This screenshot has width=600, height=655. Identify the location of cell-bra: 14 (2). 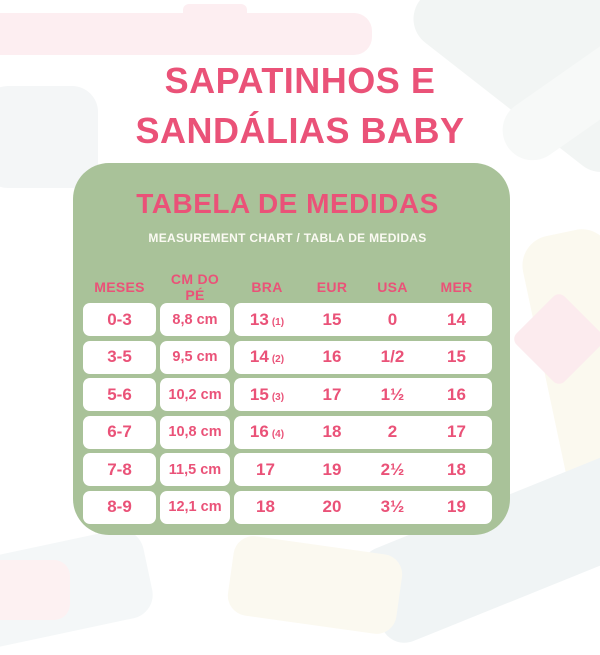
(267, 356).